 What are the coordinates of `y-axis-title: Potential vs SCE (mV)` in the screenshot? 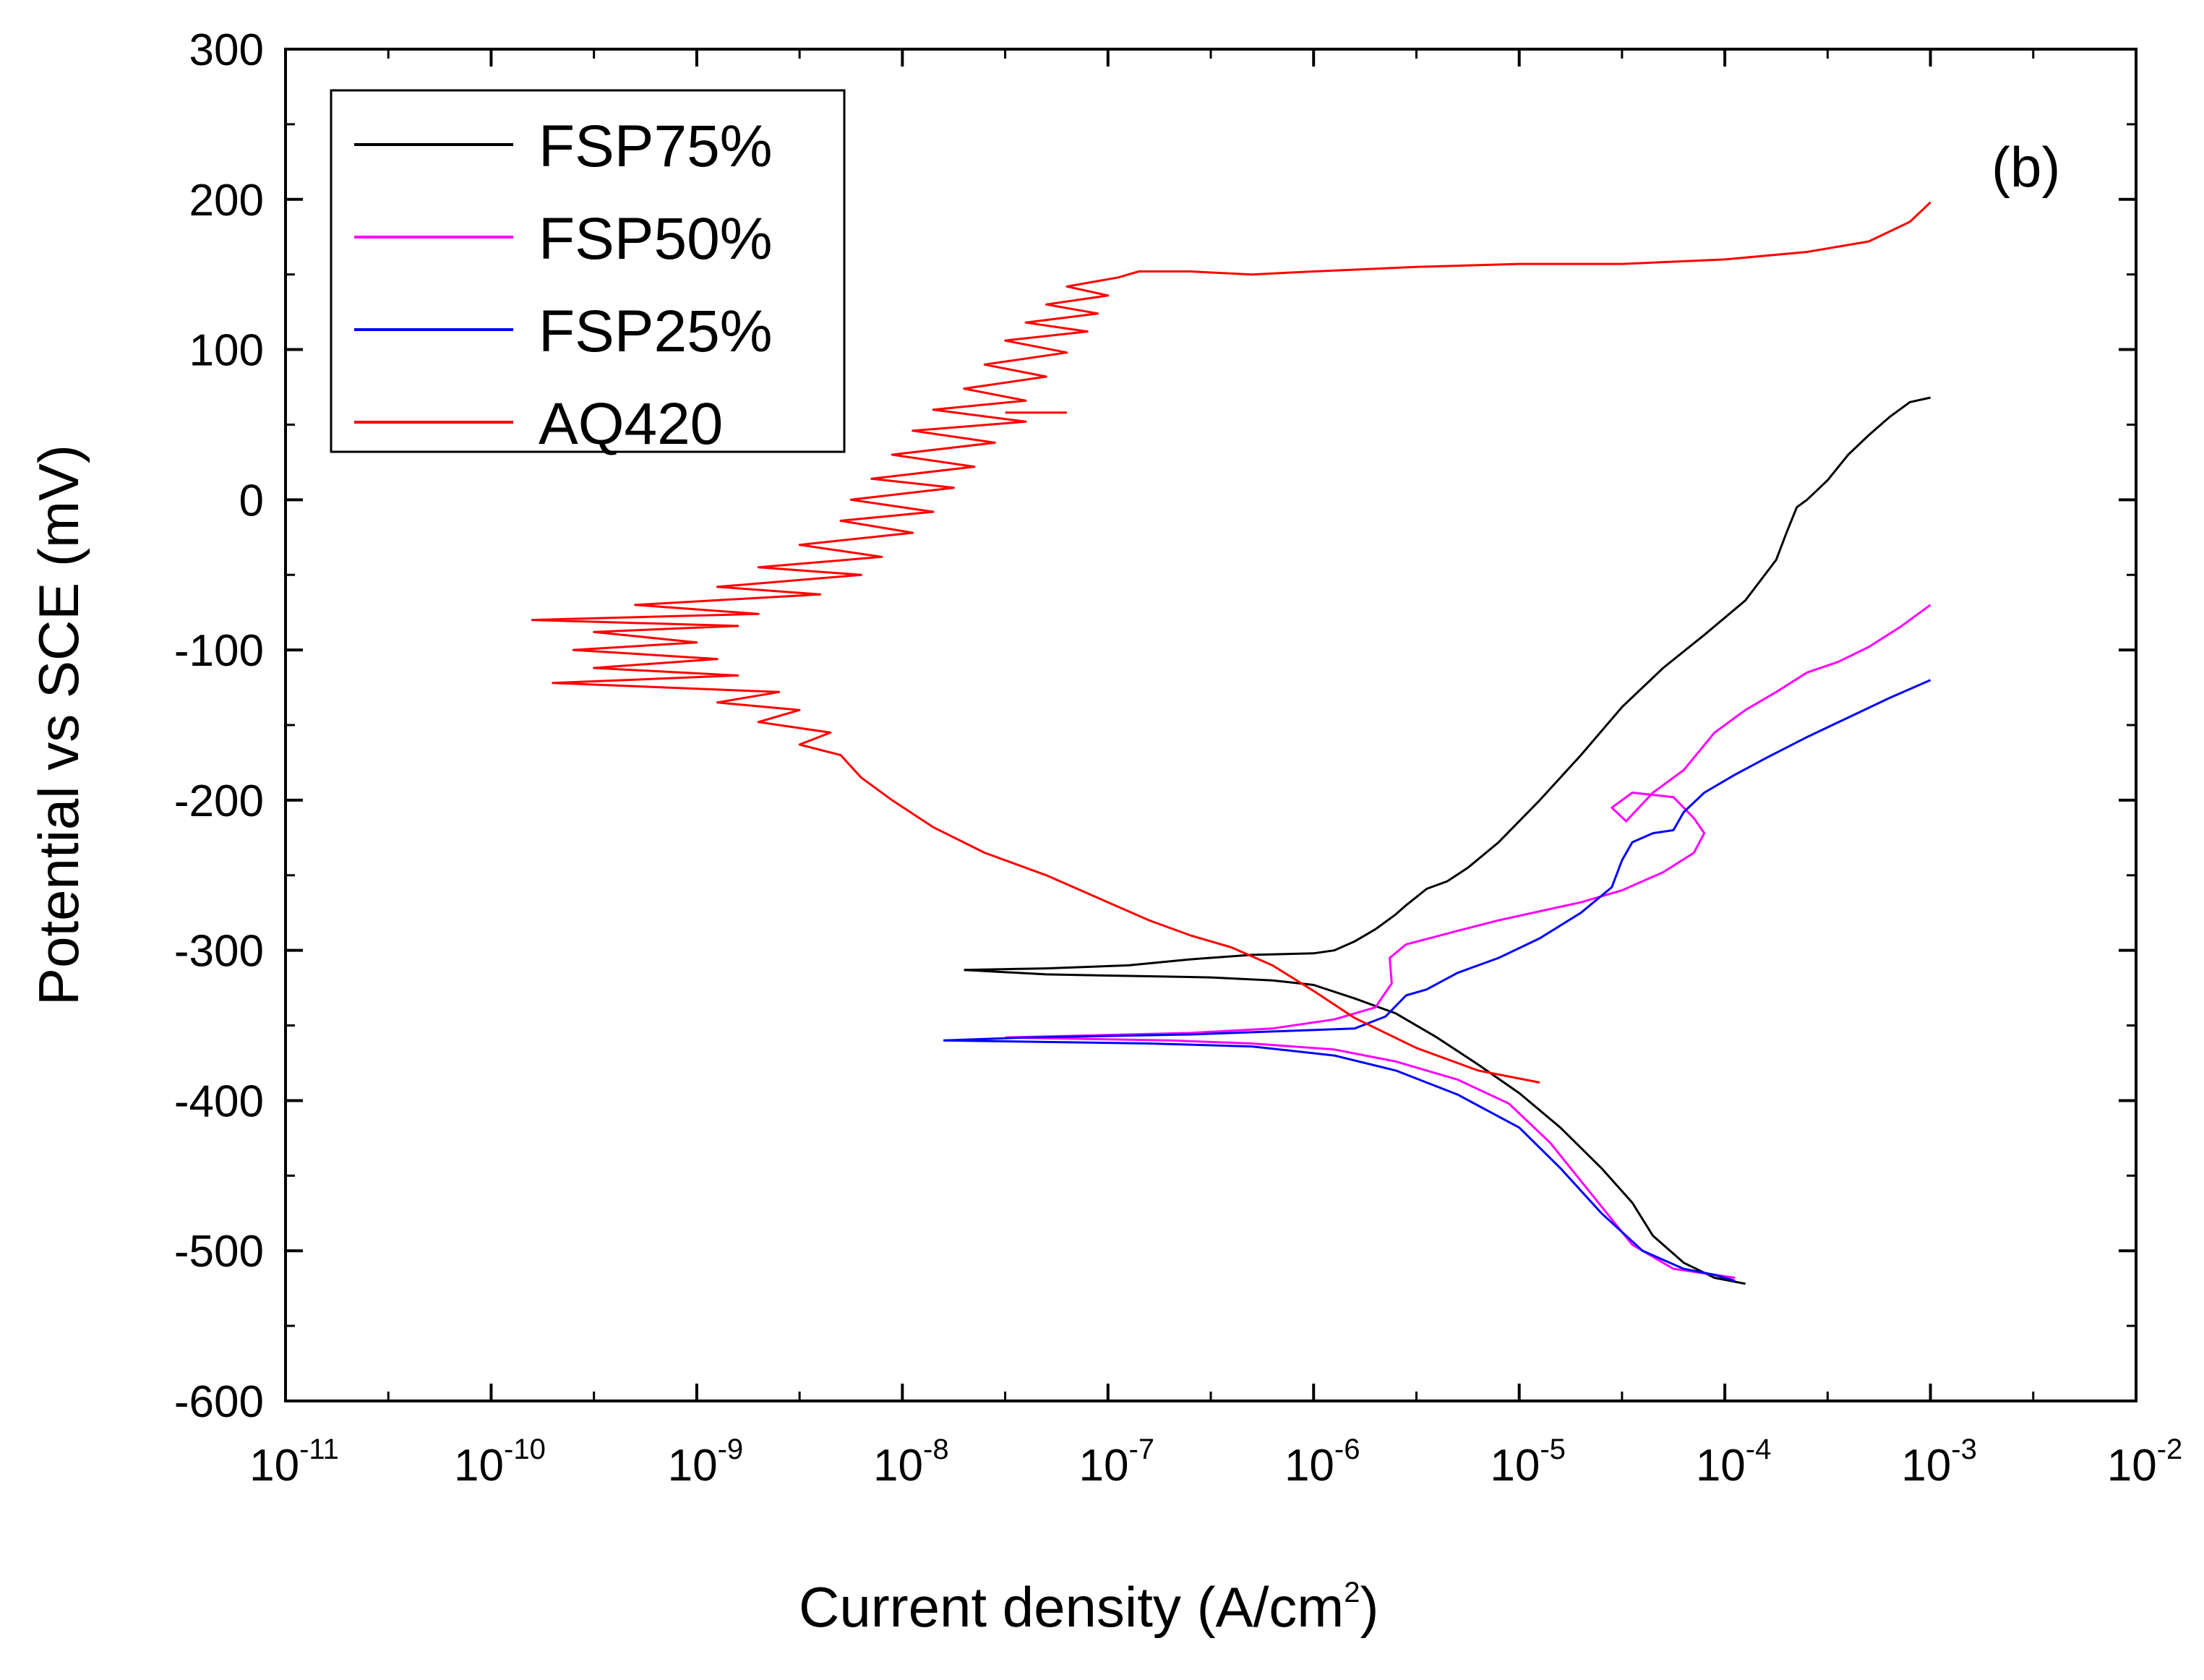 It's located at (59, 725).